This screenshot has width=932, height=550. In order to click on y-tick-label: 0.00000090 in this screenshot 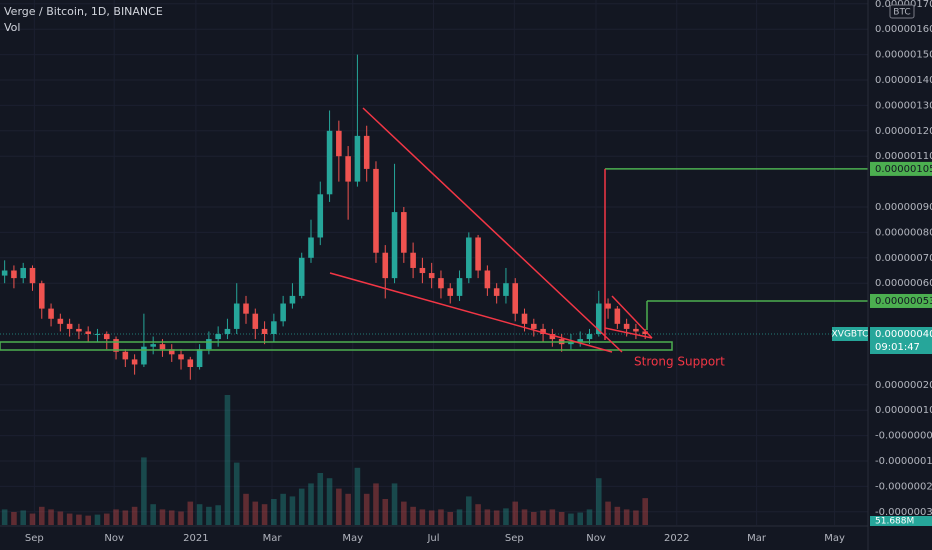, I will do `click(903, 207)`.